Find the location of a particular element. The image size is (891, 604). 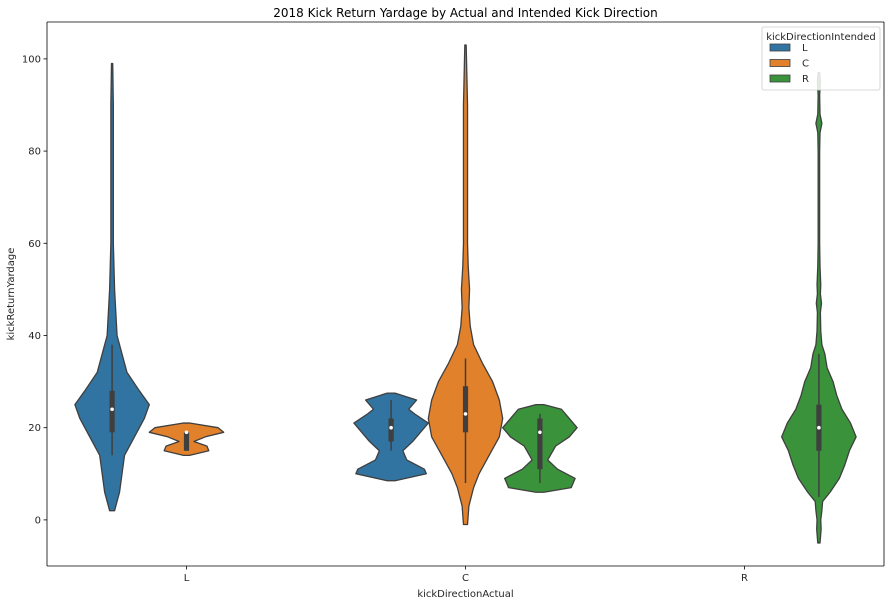

x-tick-label: C is located at coordinates (465, 578).